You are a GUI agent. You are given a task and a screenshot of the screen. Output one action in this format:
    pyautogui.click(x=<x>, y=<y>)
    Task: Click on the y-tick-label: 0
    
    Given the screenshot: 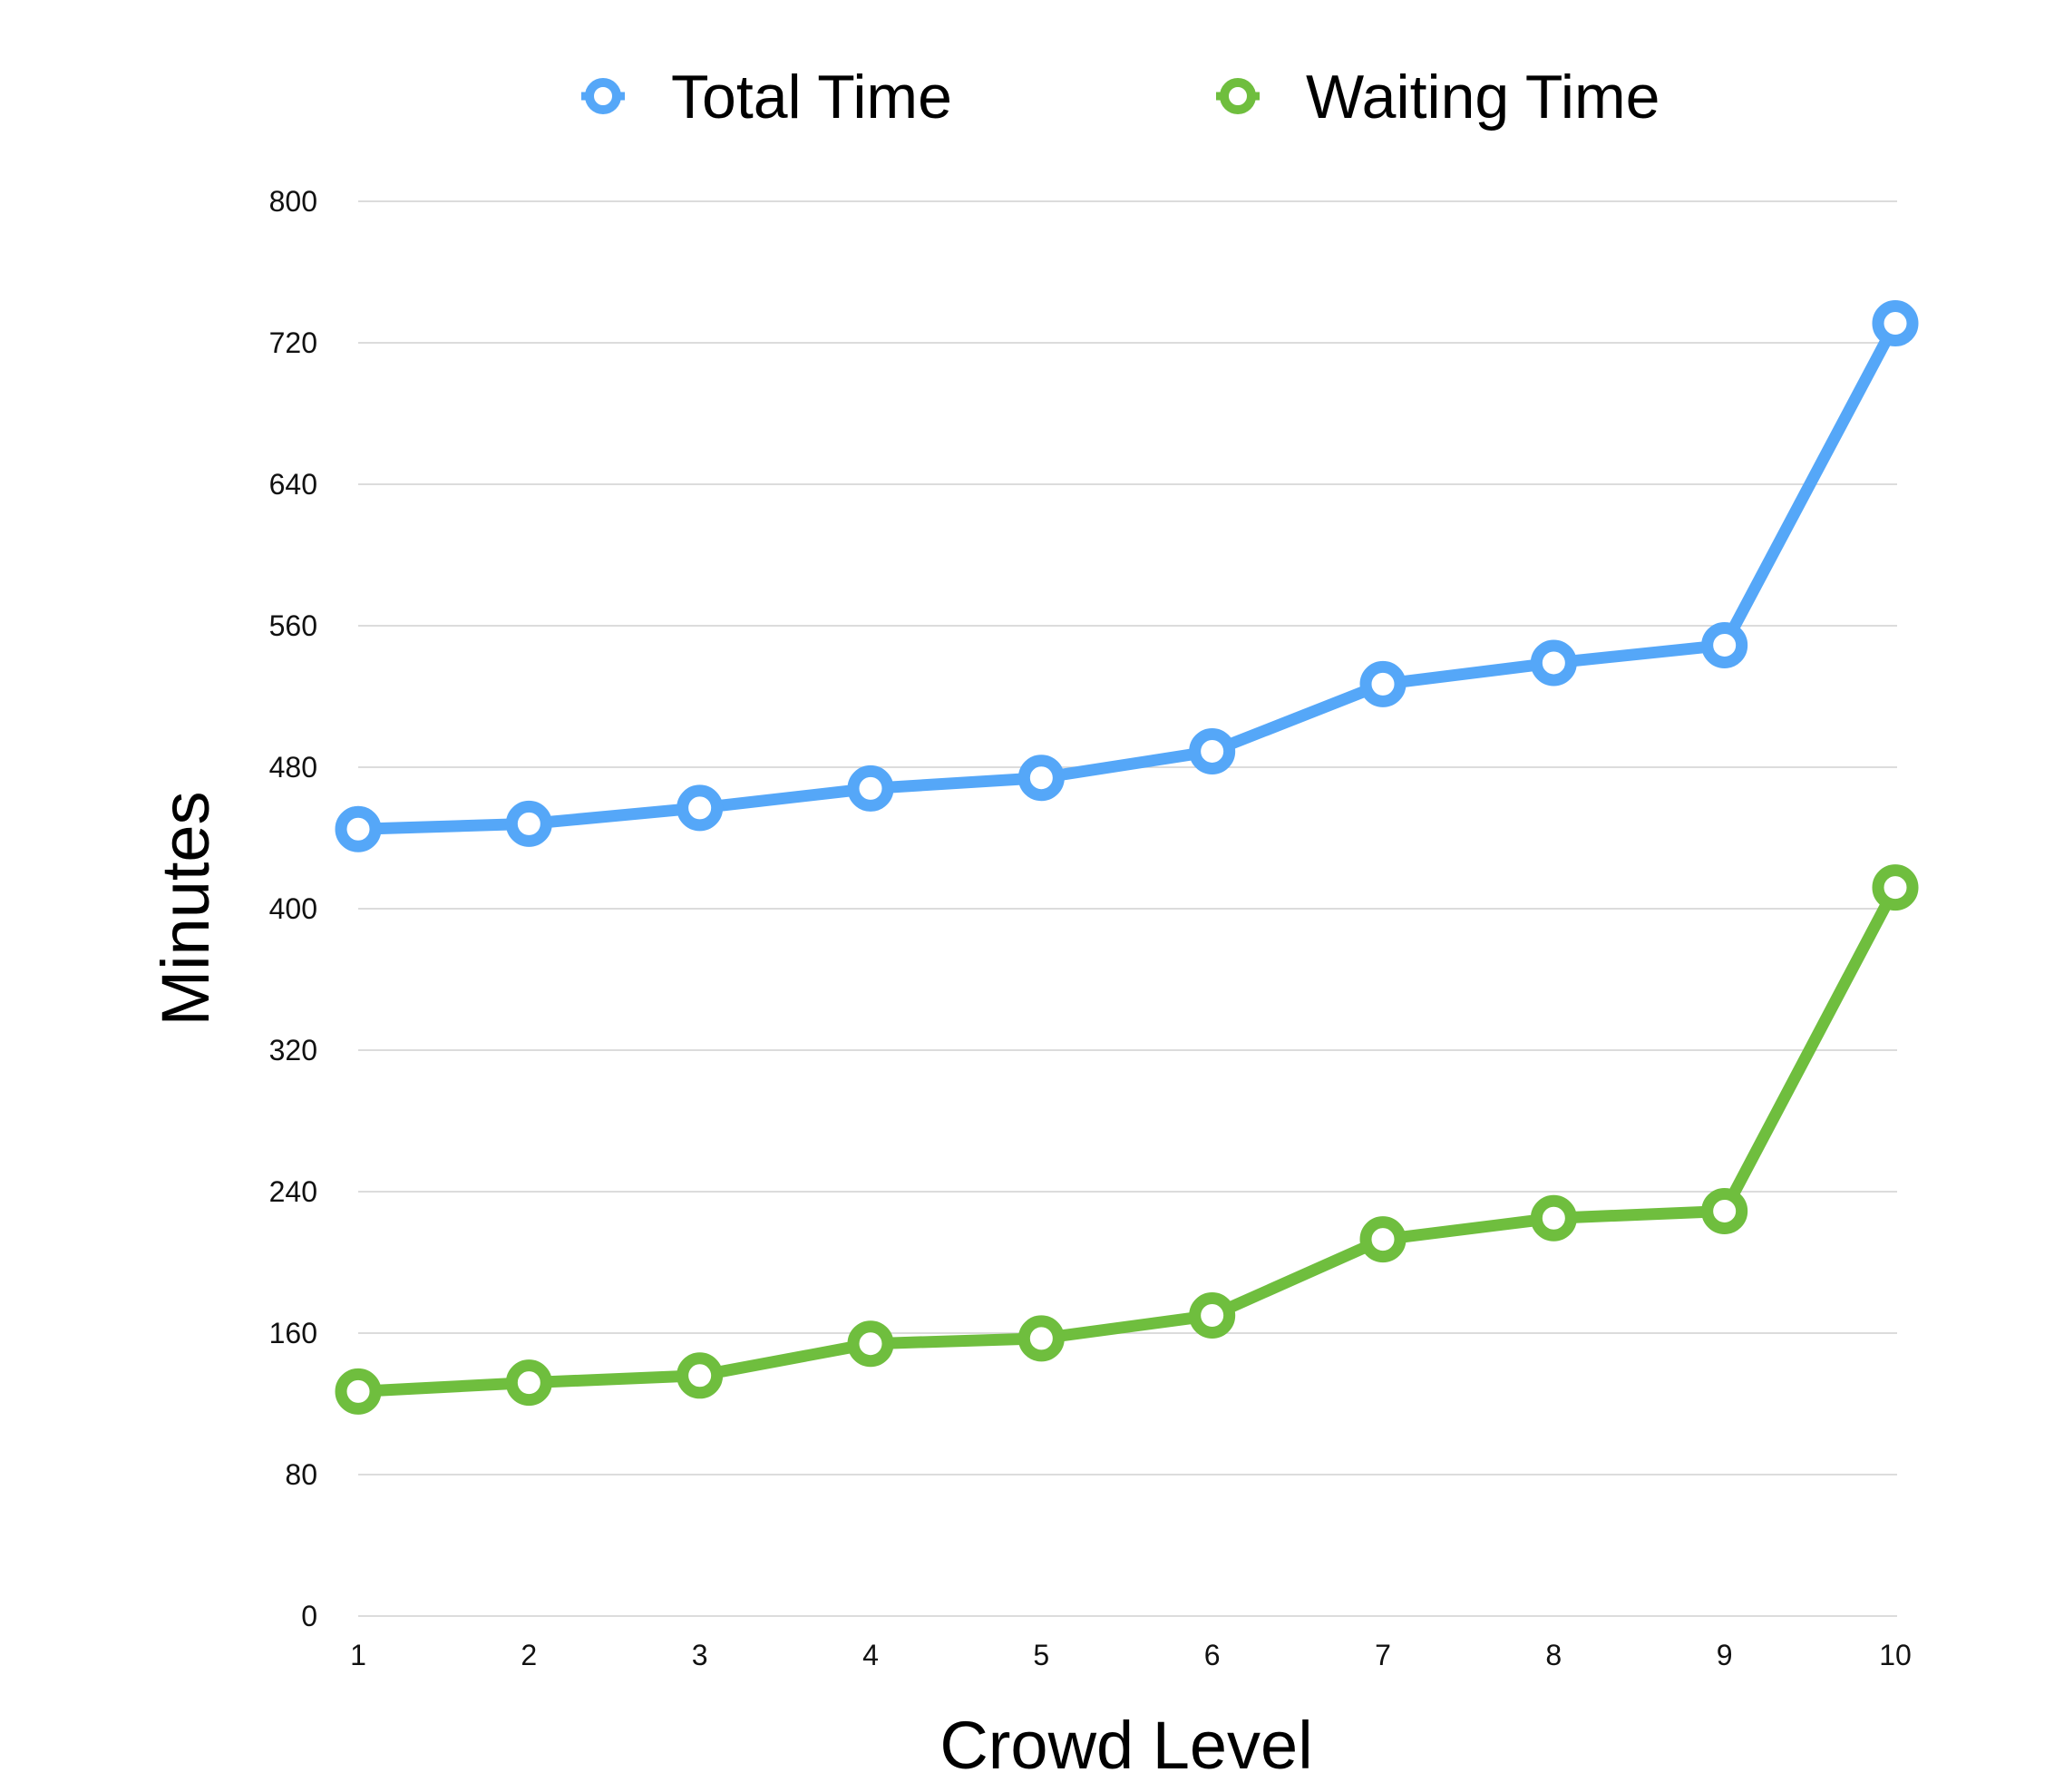 What is the action you would take?
    pyautogui.click(x=309, y=1616)
    